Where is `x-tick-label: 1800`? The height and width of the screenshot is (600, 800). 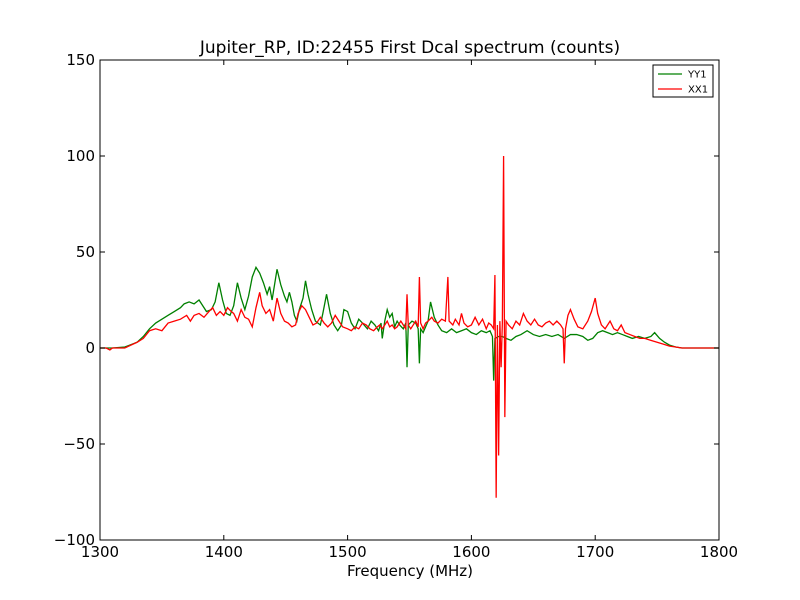
x-tick-label: 1800 is located at coordinates (719, 552).